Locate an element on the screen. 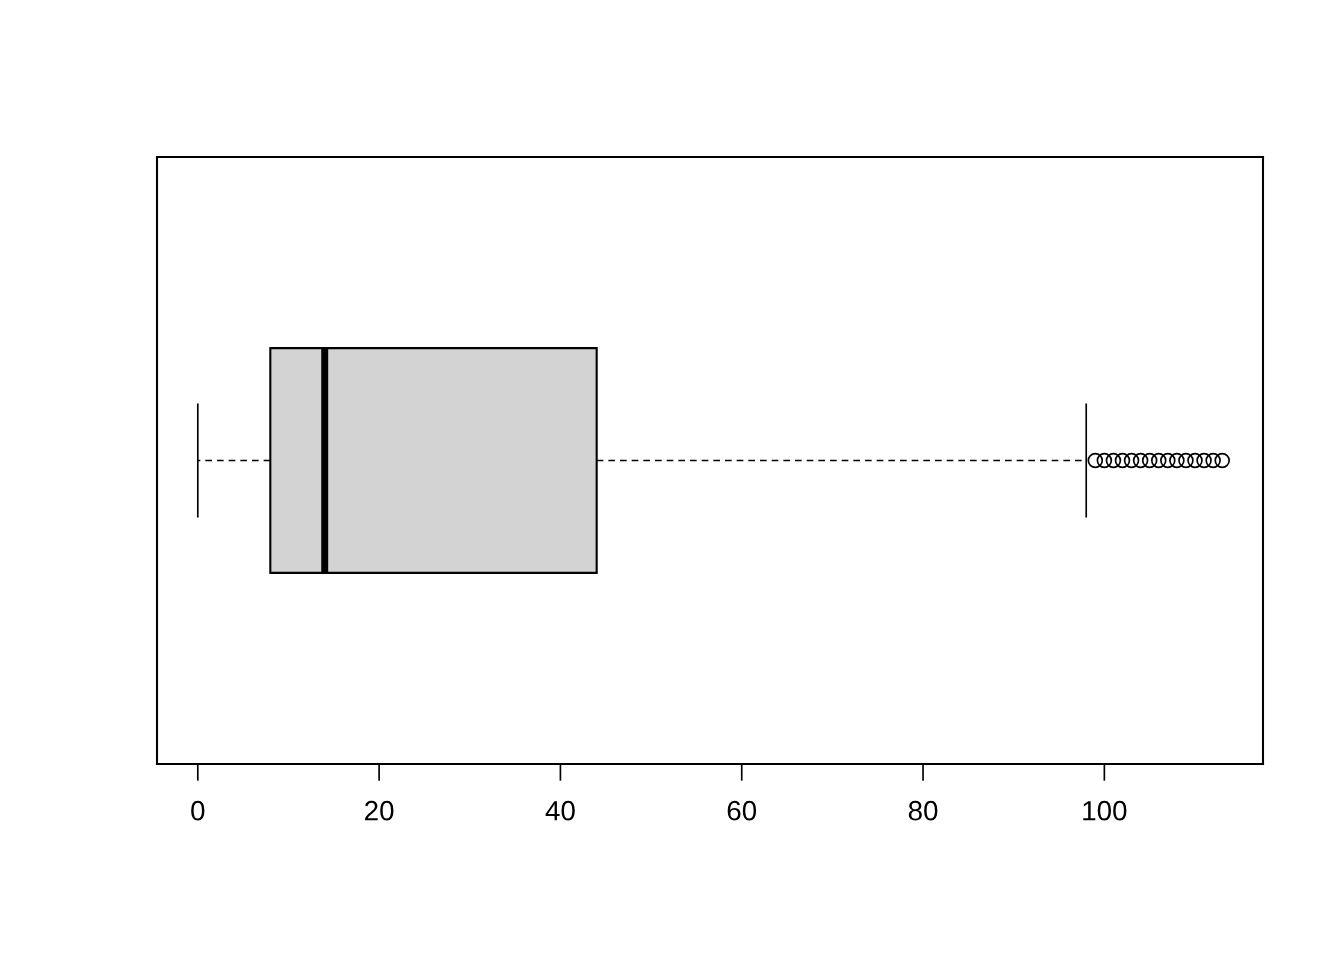  x-tick-label: 40 is located at coordinates (560, 810).